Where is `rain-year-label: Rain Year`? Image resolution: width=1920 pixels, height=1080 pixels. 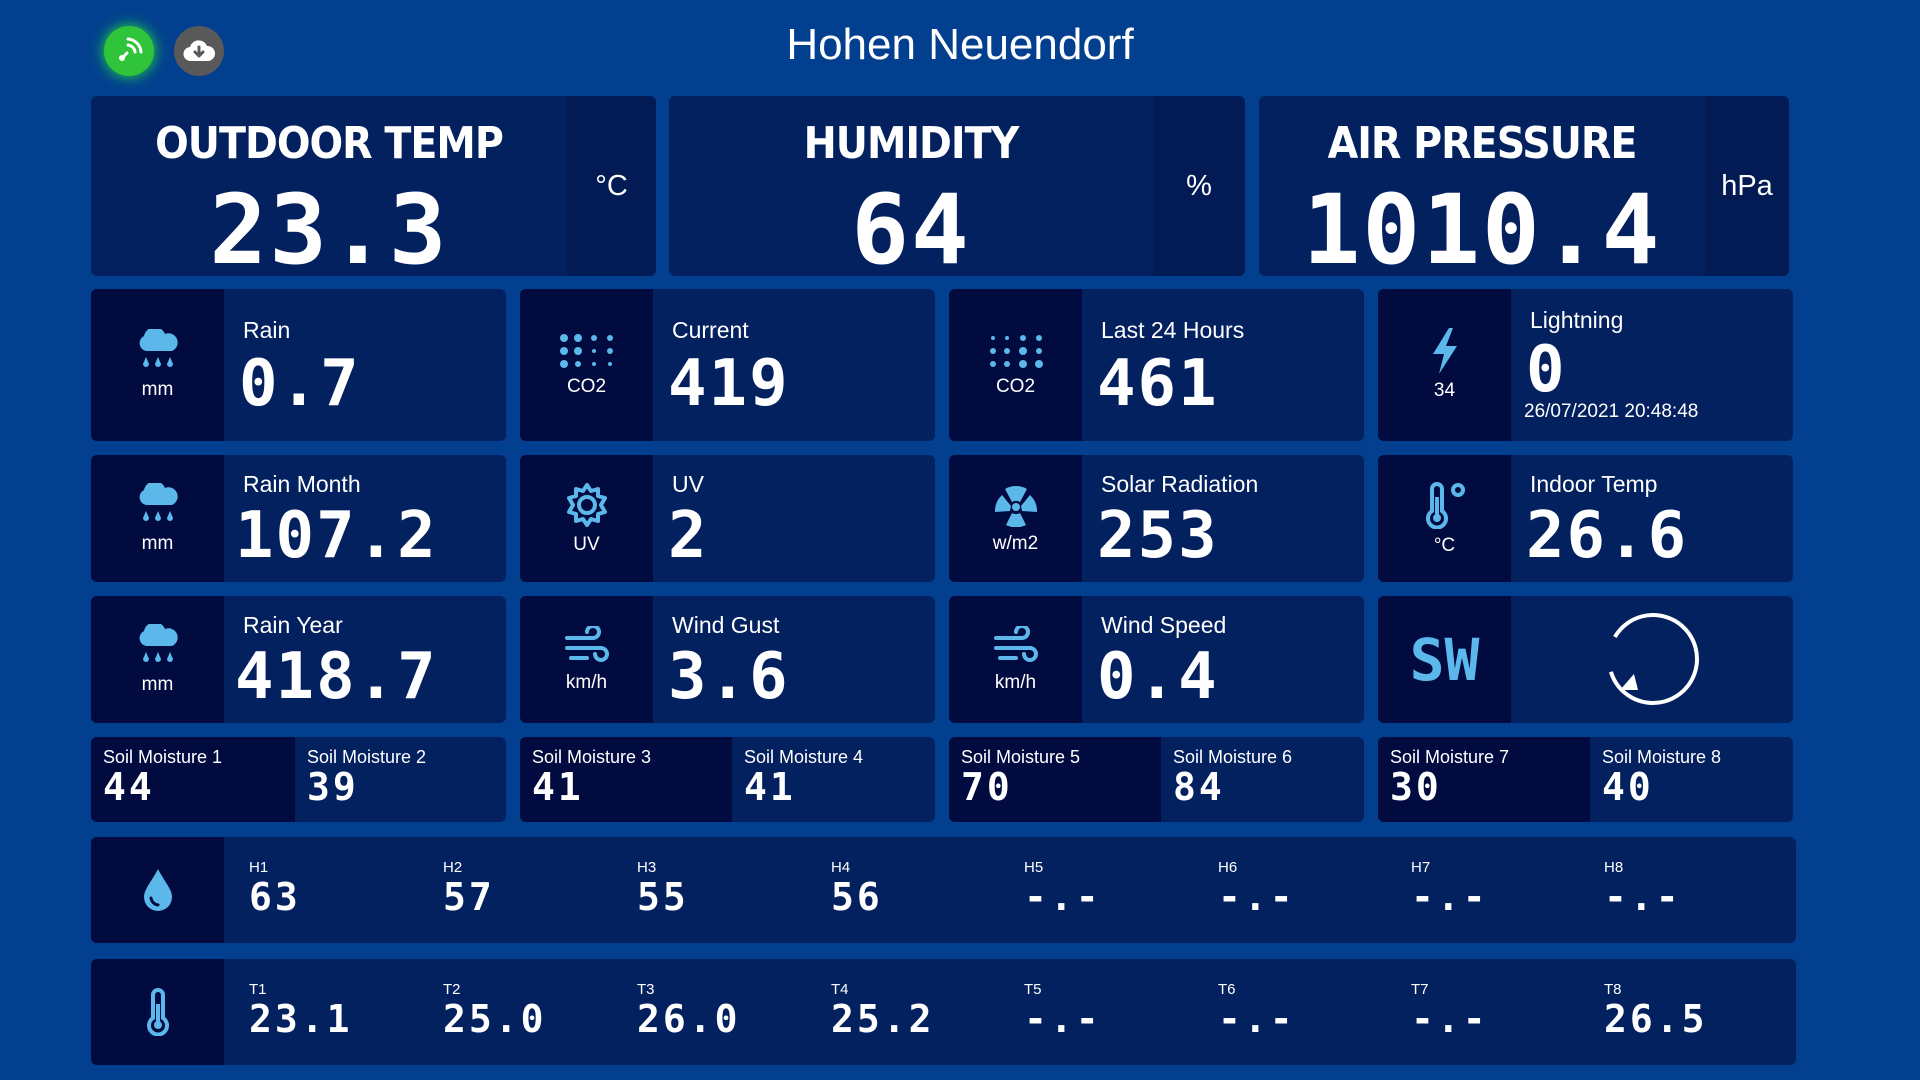
rain-year-label: Rain Year is located at coordinates (293, 625).